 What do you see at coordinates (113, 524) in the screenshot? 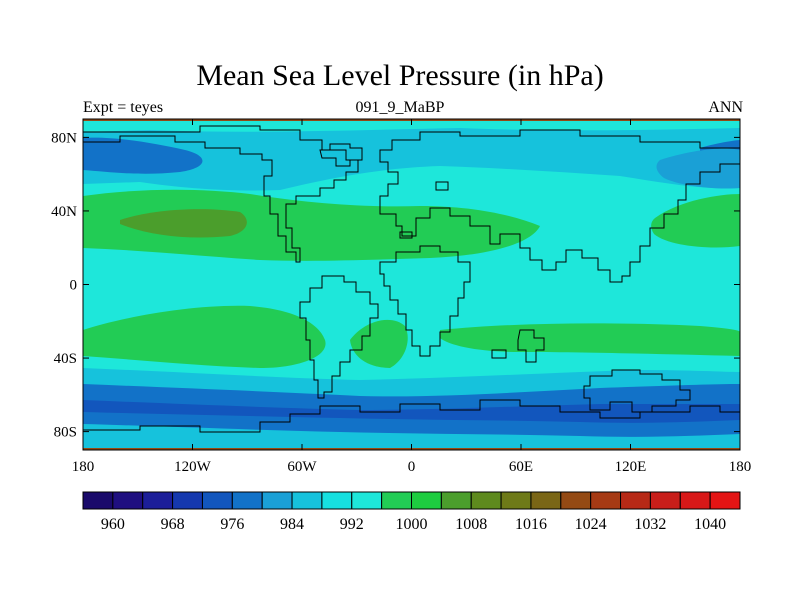
I see `colorbar-label: 960` at bounding box center [113, 524].